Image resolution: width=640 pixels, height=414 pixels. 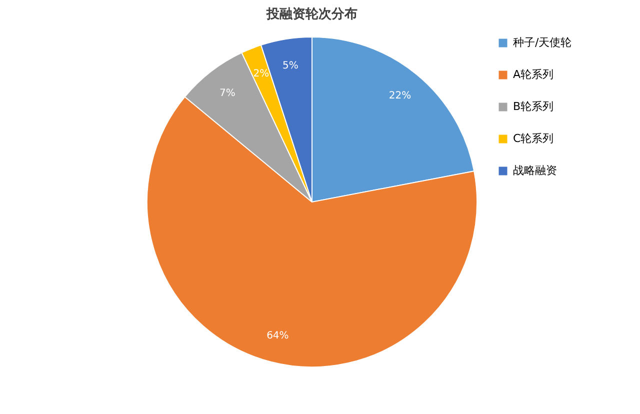 I want to click on data-label: 2%, so click(x=261, y=74).